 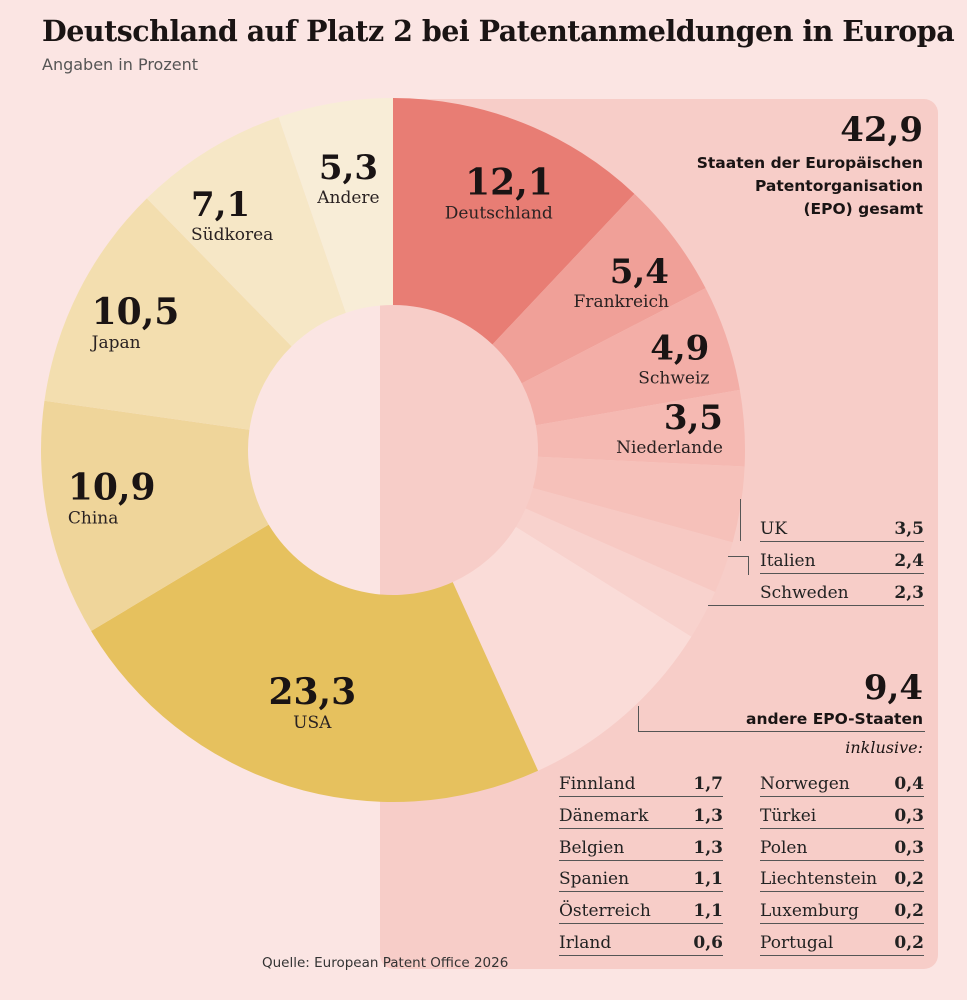 I want to click on slice-china, so click(x=154, y=516).